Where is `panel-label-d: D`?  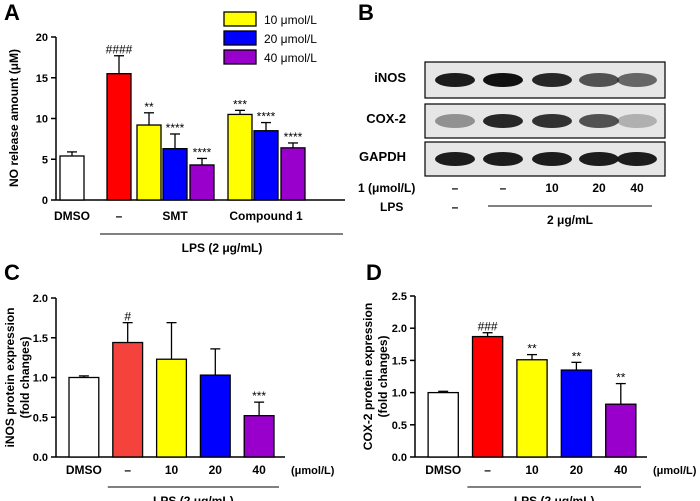
panel-label-d: D is located at coordinates (374, 272).